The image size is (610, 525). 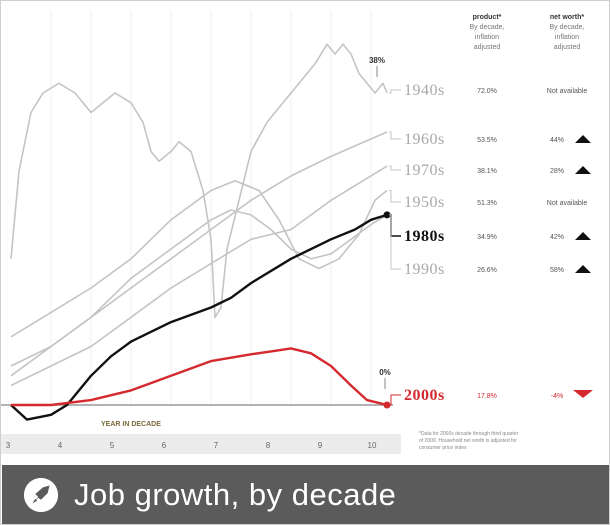 I want to click on decade-label-1990s: 1990s, so click(x=424, y=269).